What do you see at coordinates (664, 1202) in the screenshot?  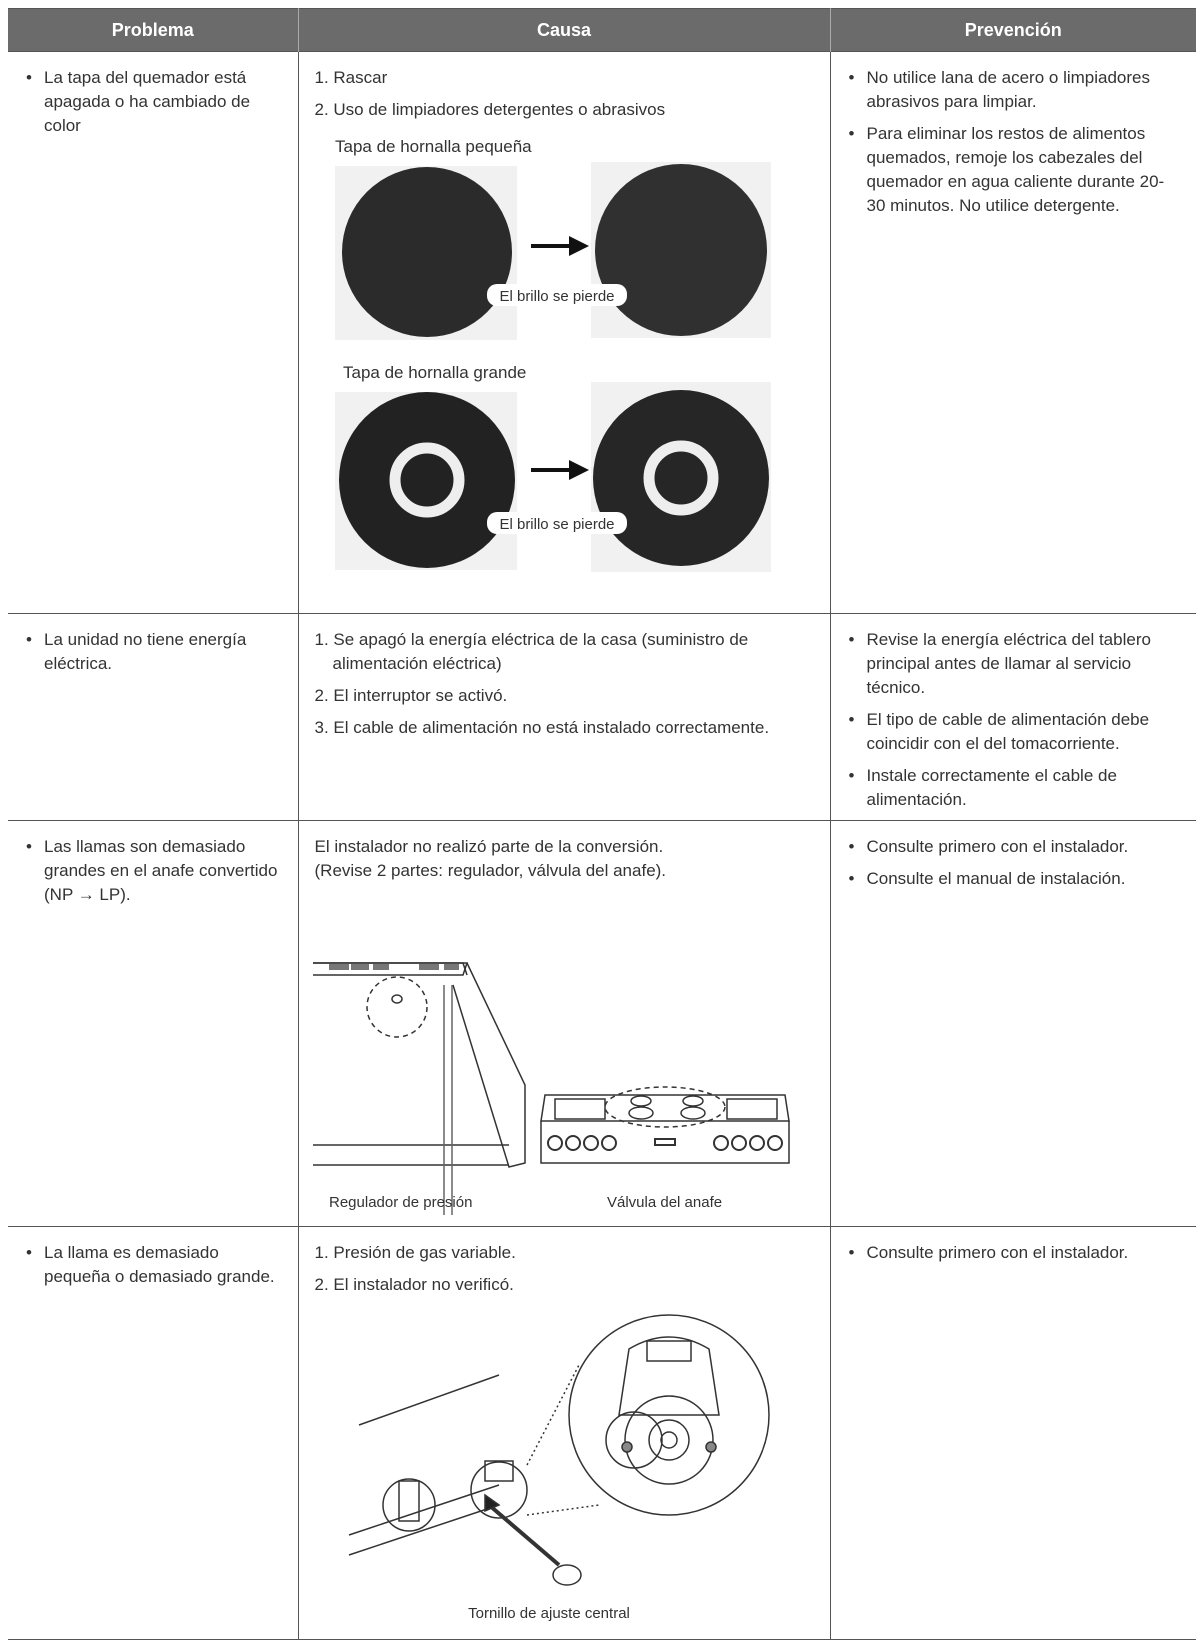 I see `figure-caption: Válvula del anafe` at bounding box center [664, 1202].